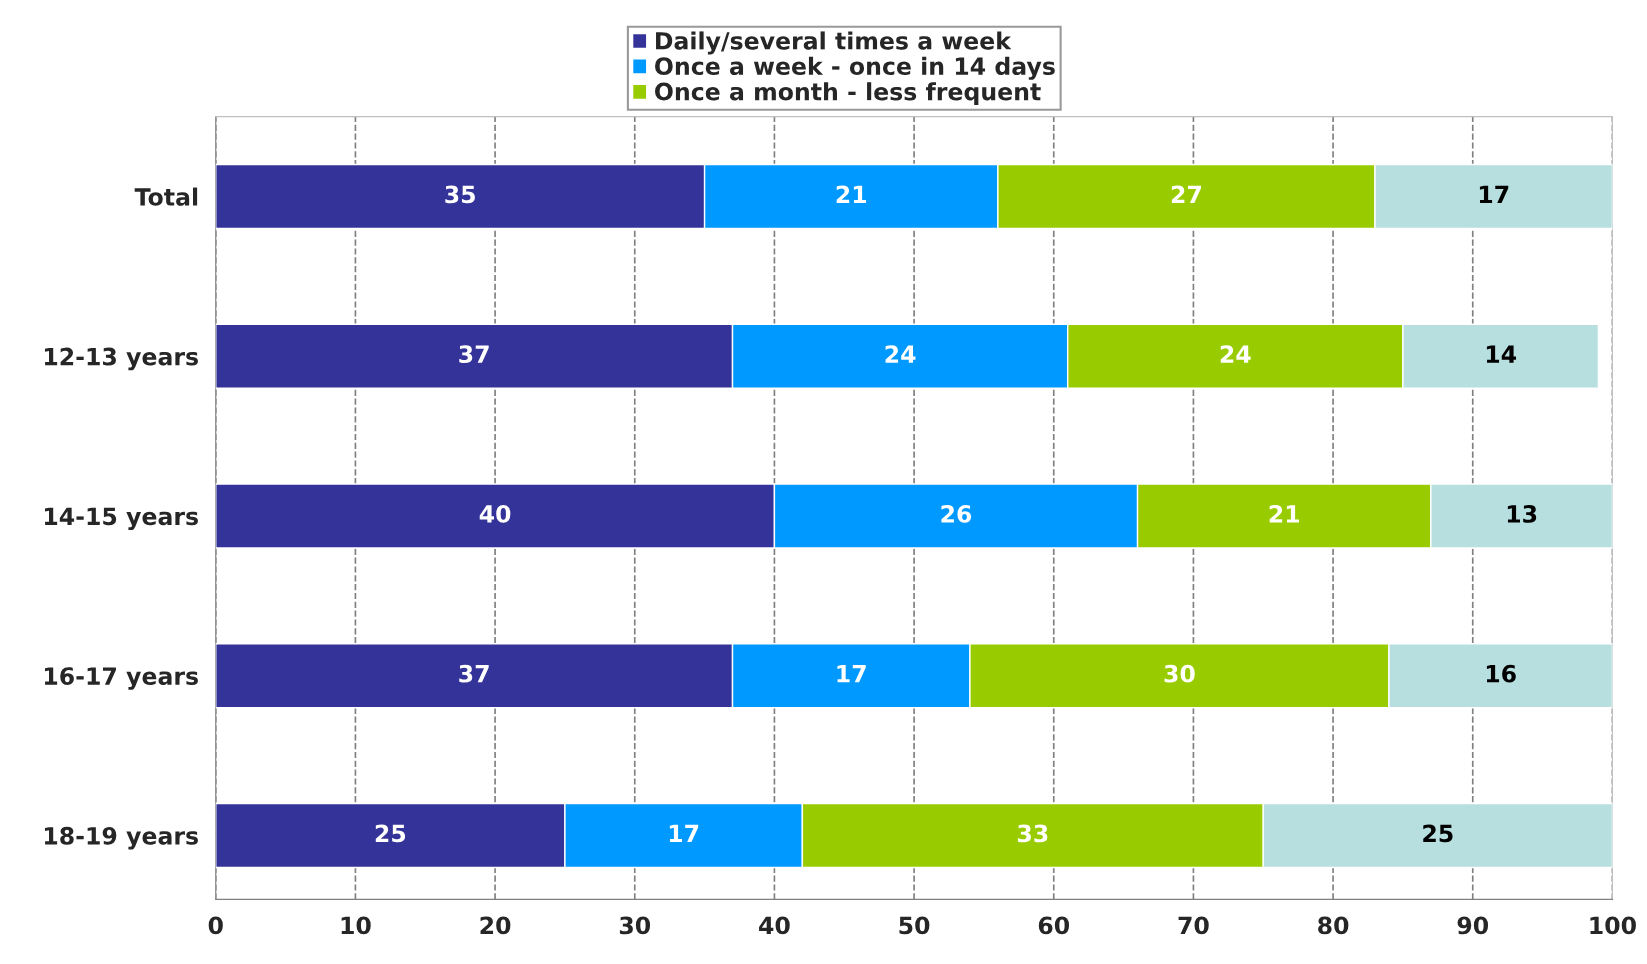 This screenshot has height=964, width=1647. Describe the element at coordinates (121, 678) in the screenshot. I see `y-tick-label: 16-17 years` at that location.